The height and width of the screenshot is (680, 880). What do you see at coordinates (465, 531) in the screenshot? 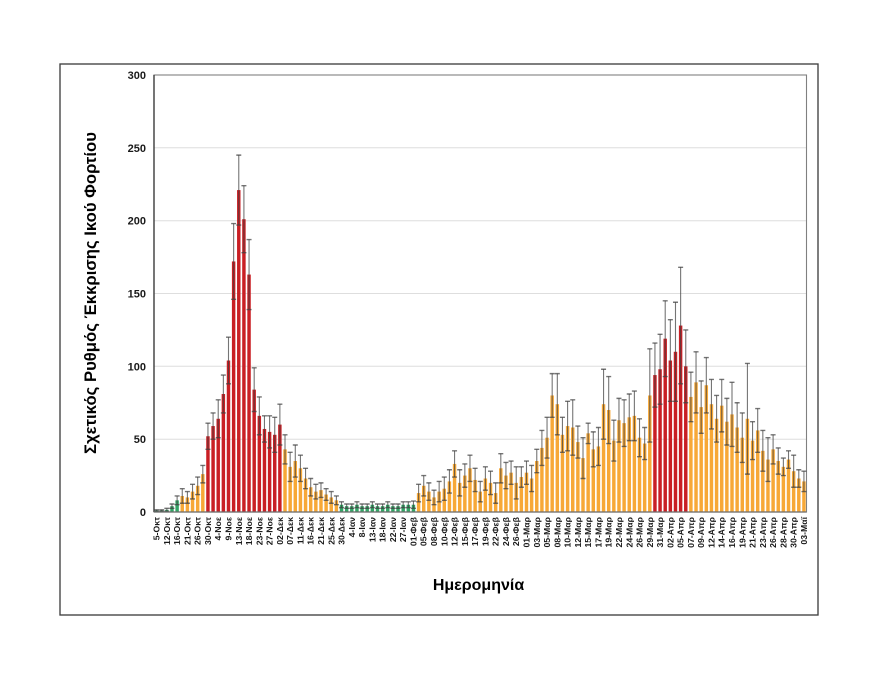
I see `svg-text: 15-Φεβ` at bounding box center [465, 531].